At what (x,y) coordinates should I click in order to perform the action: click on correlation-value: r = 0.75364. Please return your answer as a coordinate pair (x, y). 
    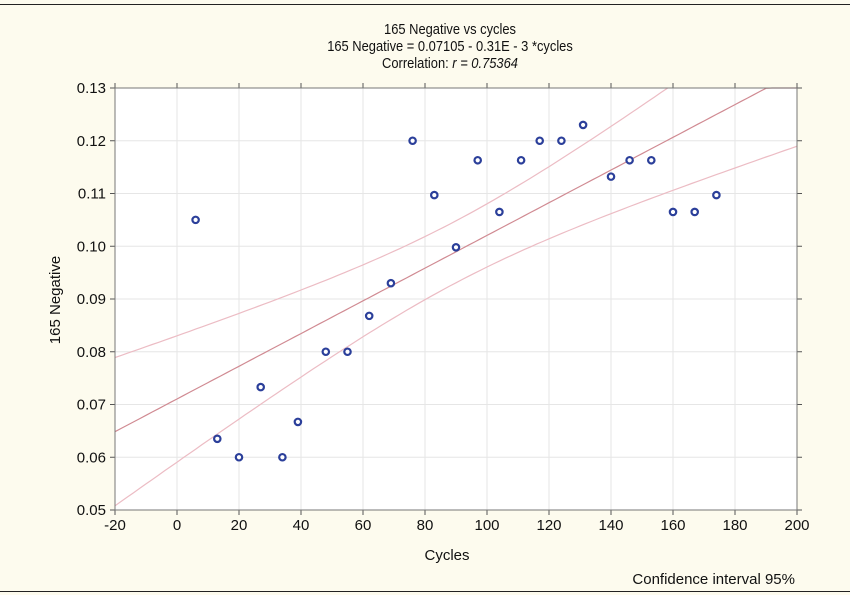
    Looking at the image, I should click on (485, 63).